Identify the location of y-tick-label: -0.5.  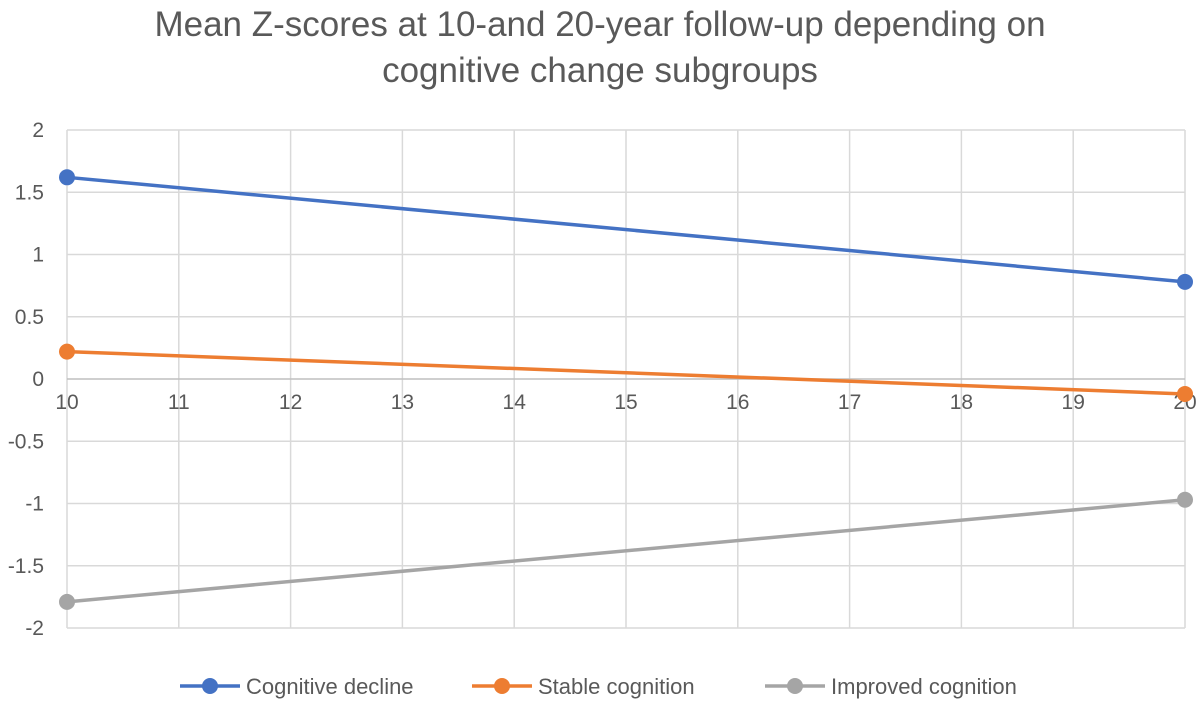
(26, 441).